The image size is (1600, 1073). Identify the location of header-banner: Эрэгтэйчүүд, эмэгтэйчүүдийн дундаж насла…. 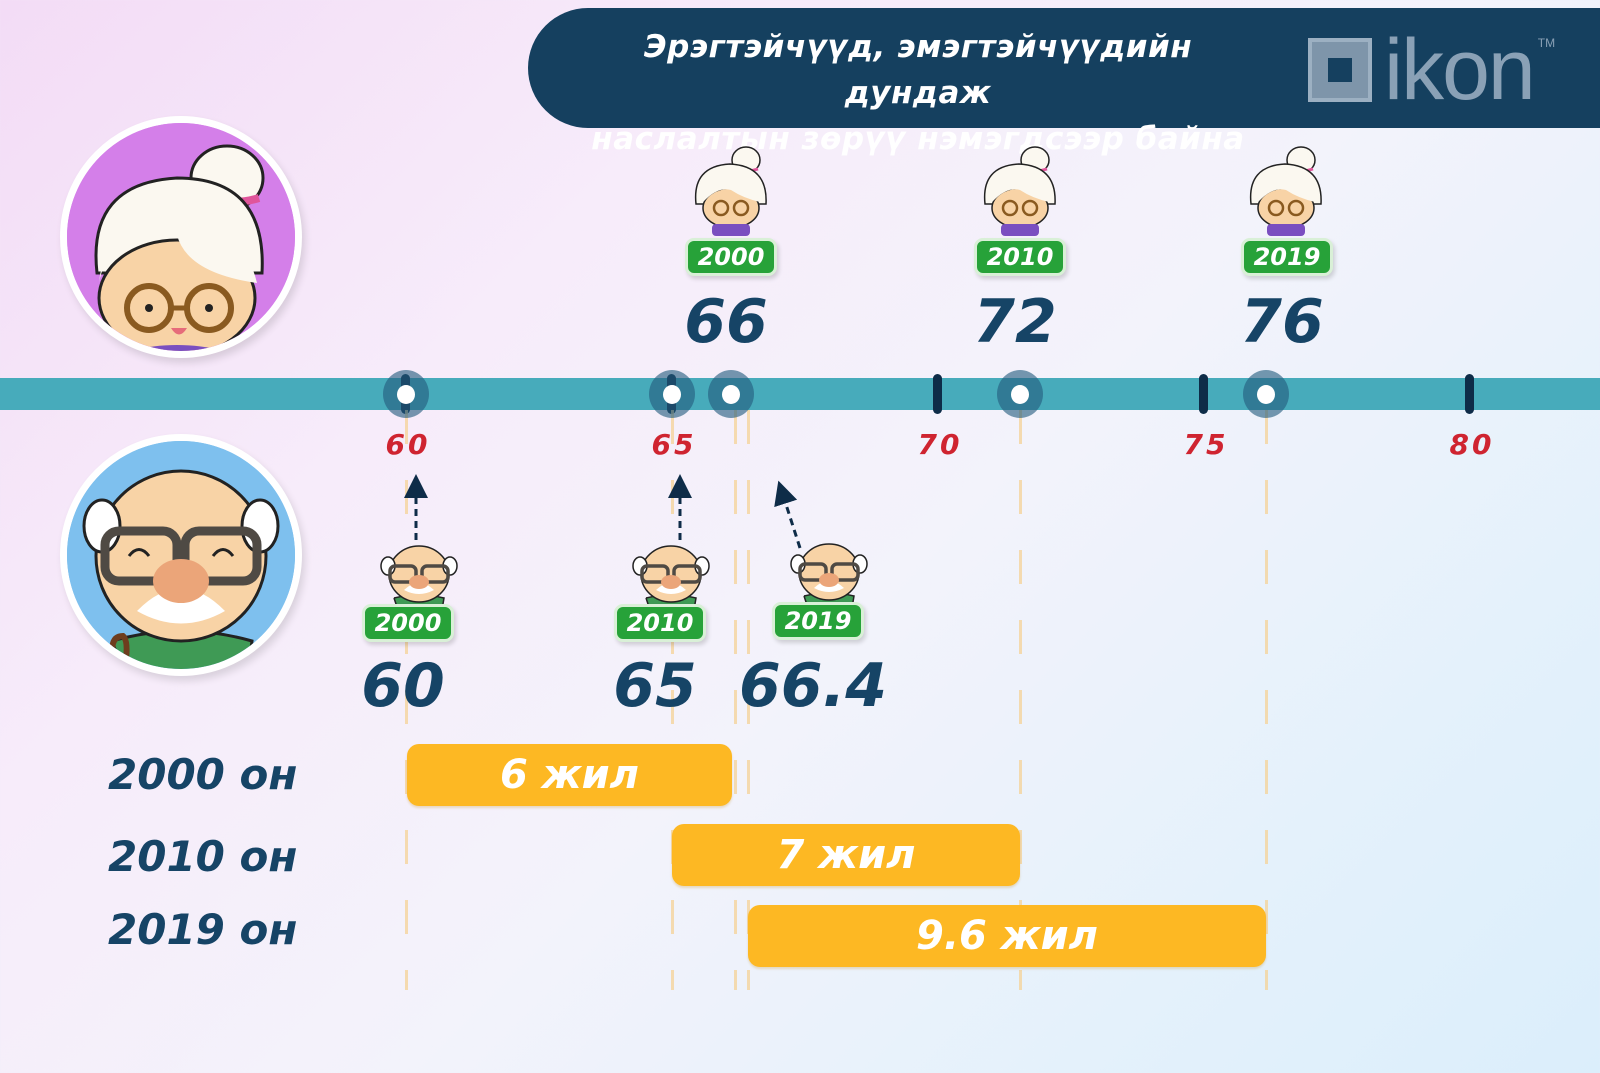
(1064, 82).